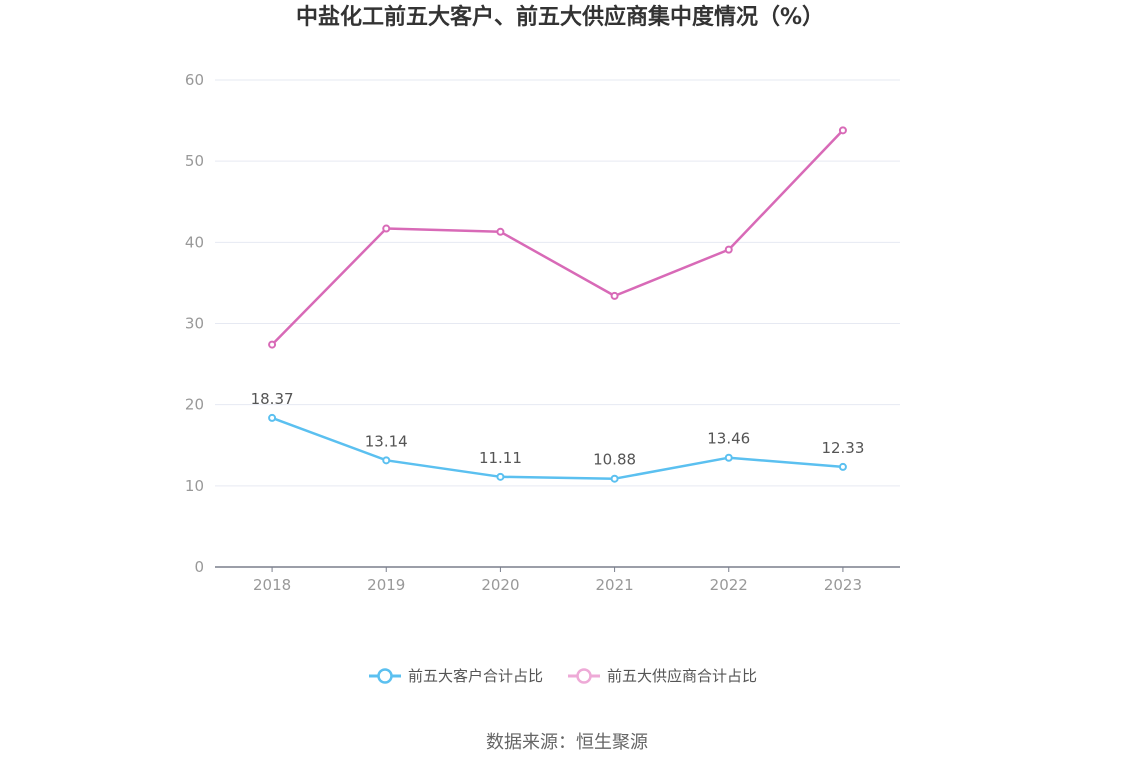 This screenshot has width=1134, height=766. What do you see at coordinates (194, 486) in the screenshot?
I see `y-tick-label: 10` at bounding box center [194, 486].